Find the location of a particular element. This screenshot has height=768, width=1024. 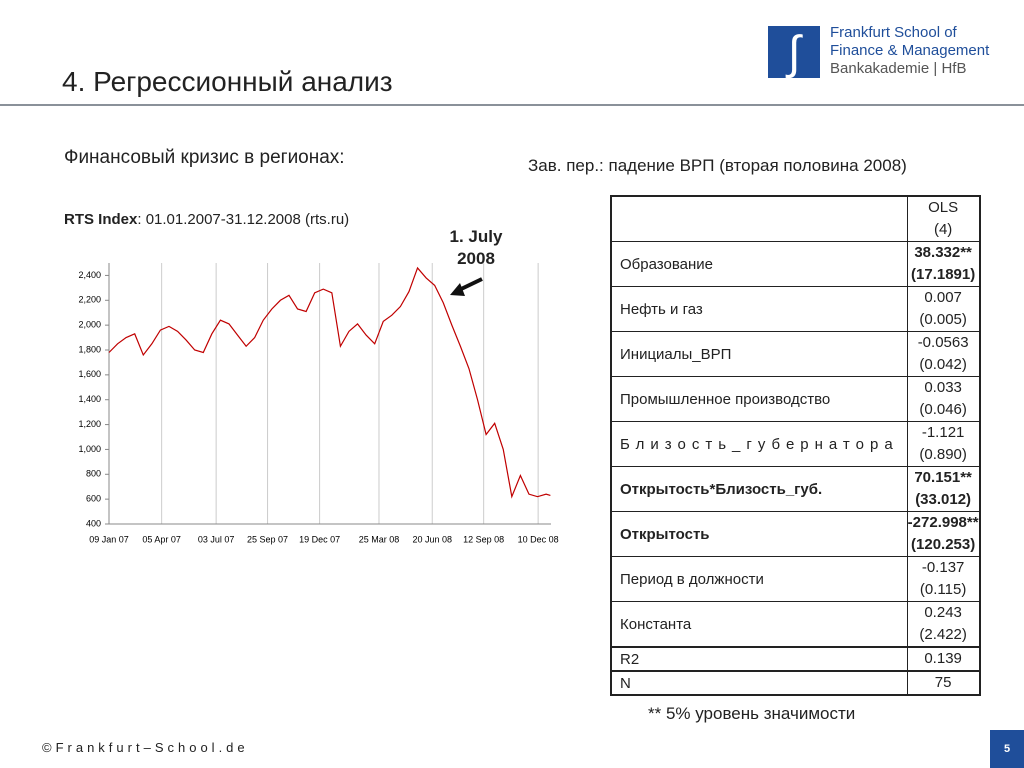

table-row: Близость_губернатора -1.121 (0.890) is located at coordinates (795, 444).